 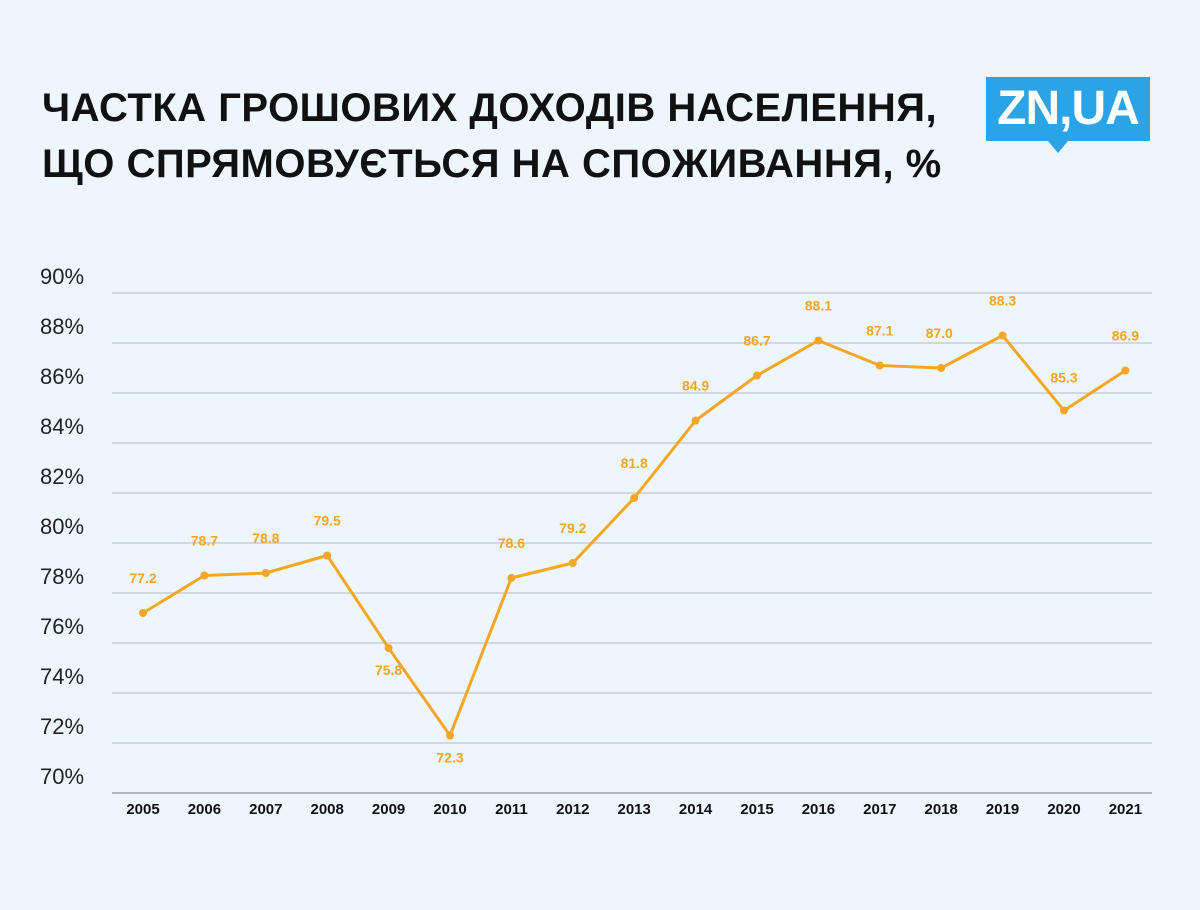 What do you see at coordinates (696, 809) in the screenshot?
I see `x-tick-label: 2014` at bounding box center [696, 809].